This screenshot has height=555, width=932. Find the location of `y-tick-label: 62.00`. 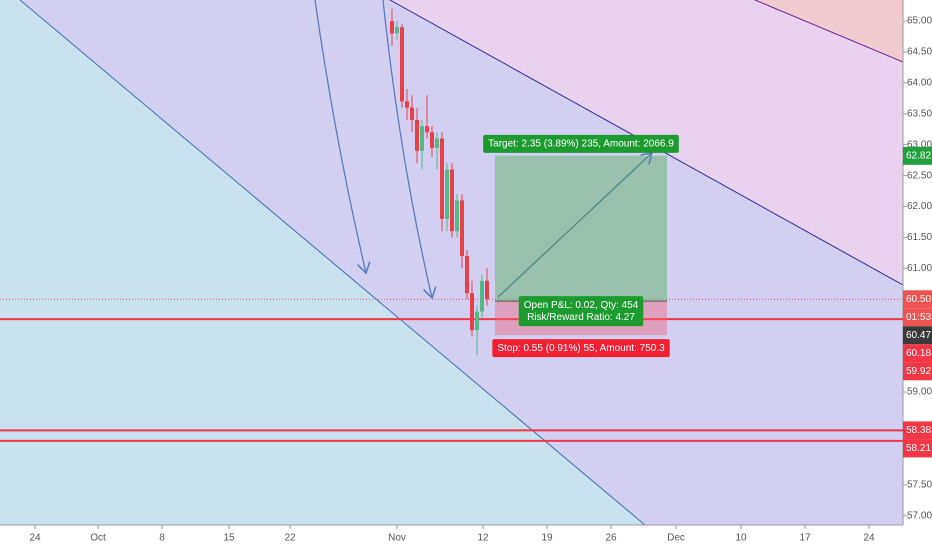

y-tick-label: 62.00 is located at coordinates (919, 206).